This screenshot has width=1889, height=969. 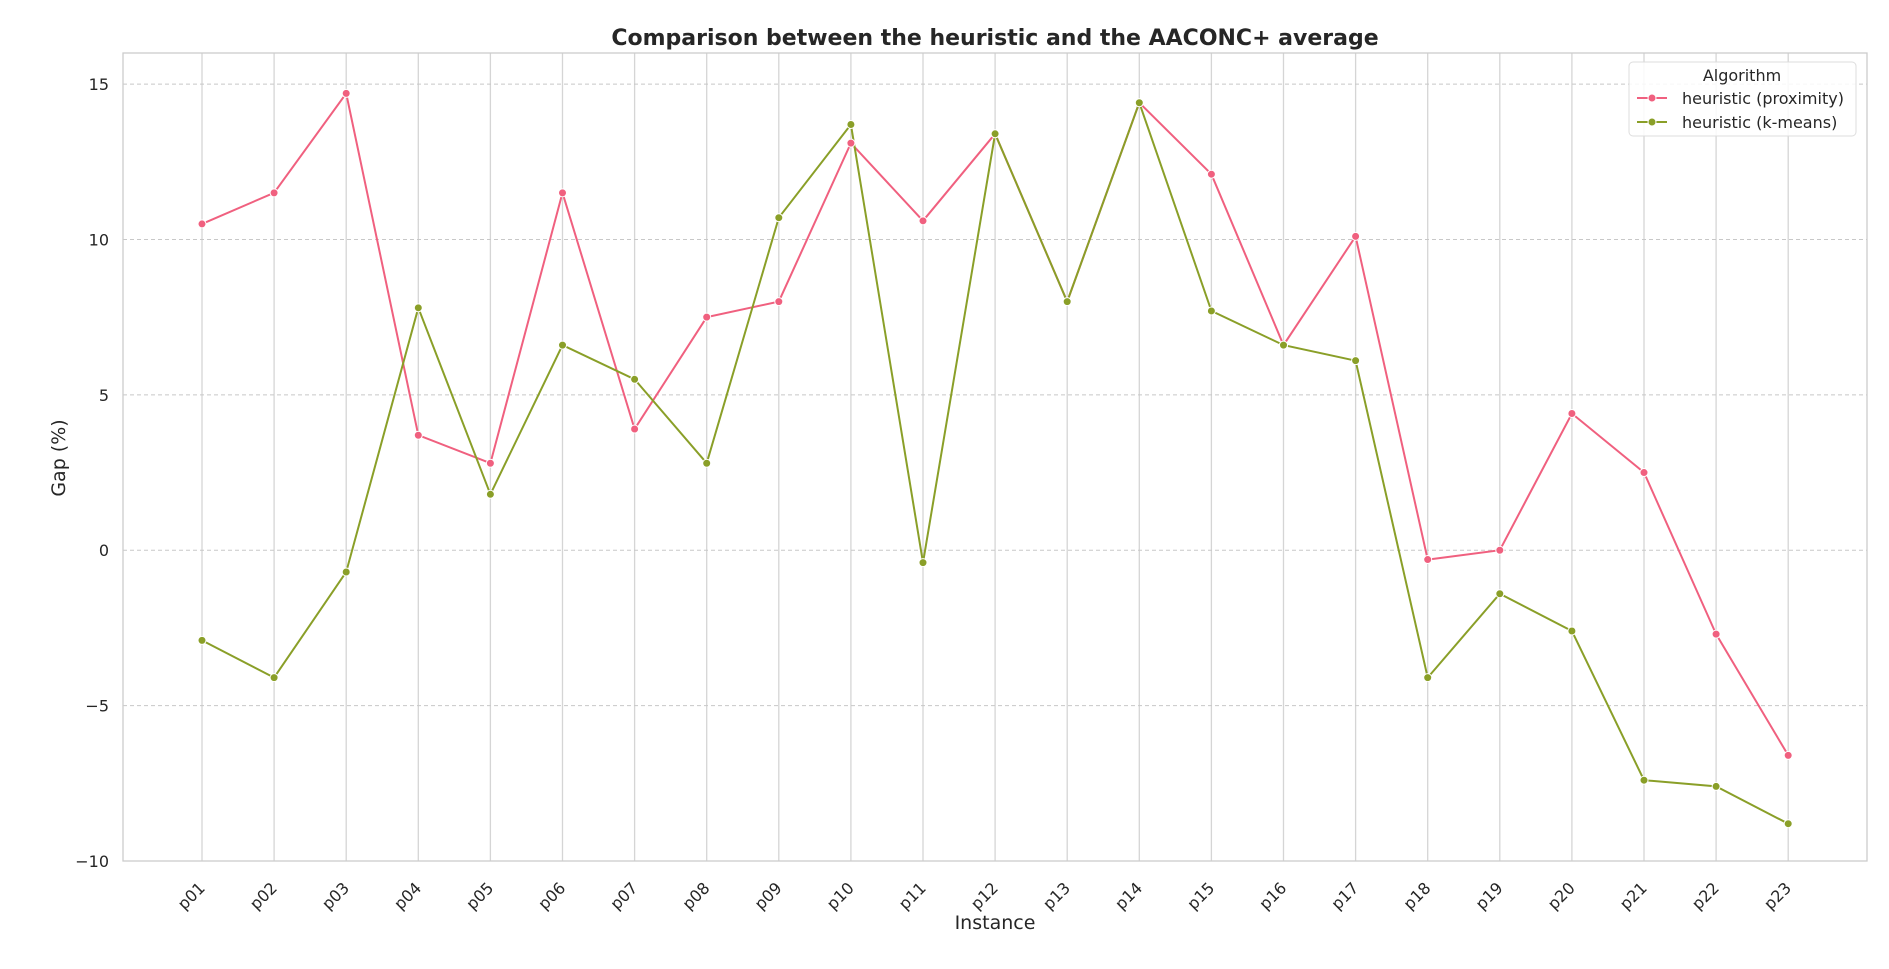 I want to click on x-axis-label: Instance, so click(x=995, y=923).